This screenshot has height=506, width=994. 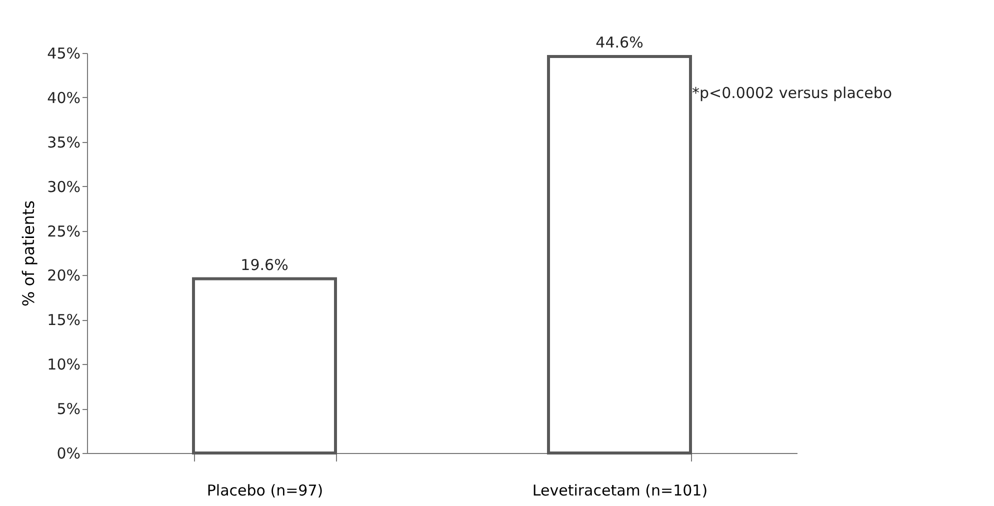 I want to click on y-tick-label: 15%, so click(x=63, y=320).